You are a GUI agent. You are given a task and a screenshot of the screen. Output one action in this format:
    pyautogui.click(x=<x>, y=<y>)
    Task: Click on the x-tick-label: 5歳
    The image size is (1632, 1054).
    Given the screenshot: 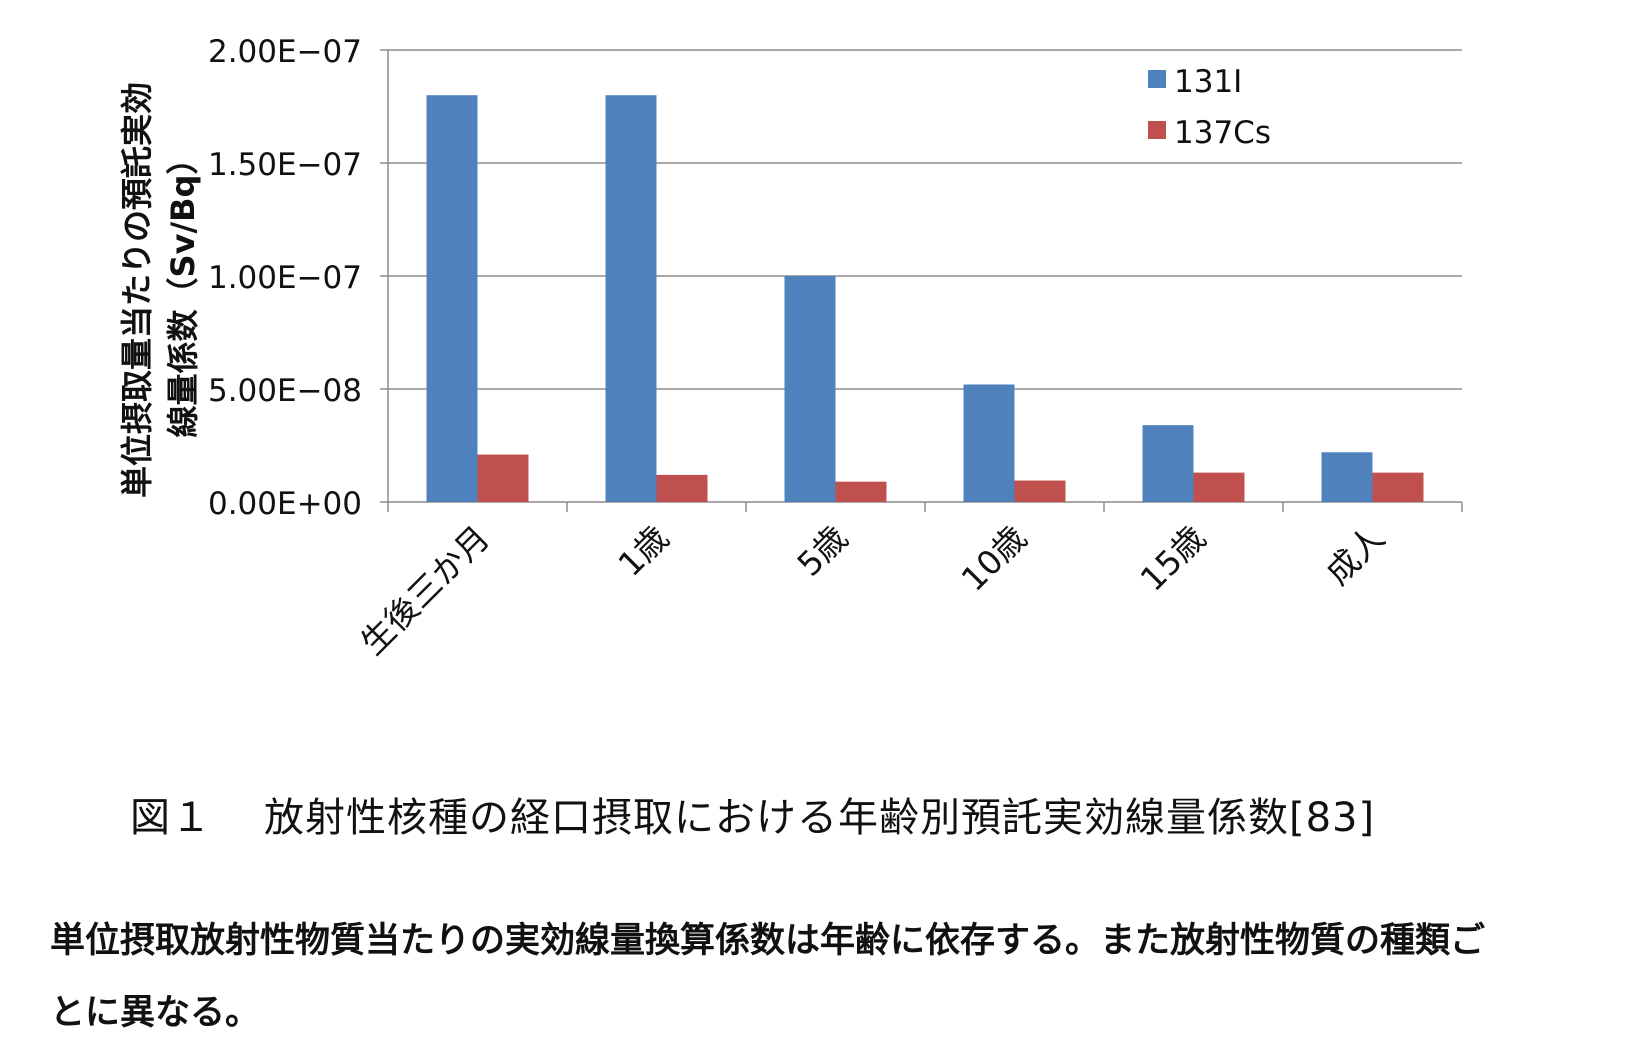 What is the action you would take?
    pyautogui.click(x=822, y=551)
    